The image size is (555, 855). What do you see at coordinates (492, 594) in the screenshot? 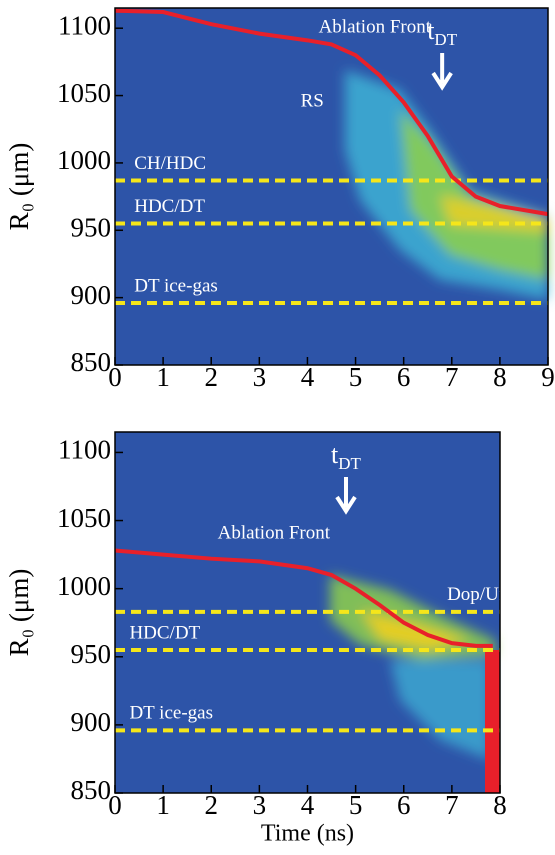
I see `interface-label: Dop/Undop` at bounding box center [492, 594].